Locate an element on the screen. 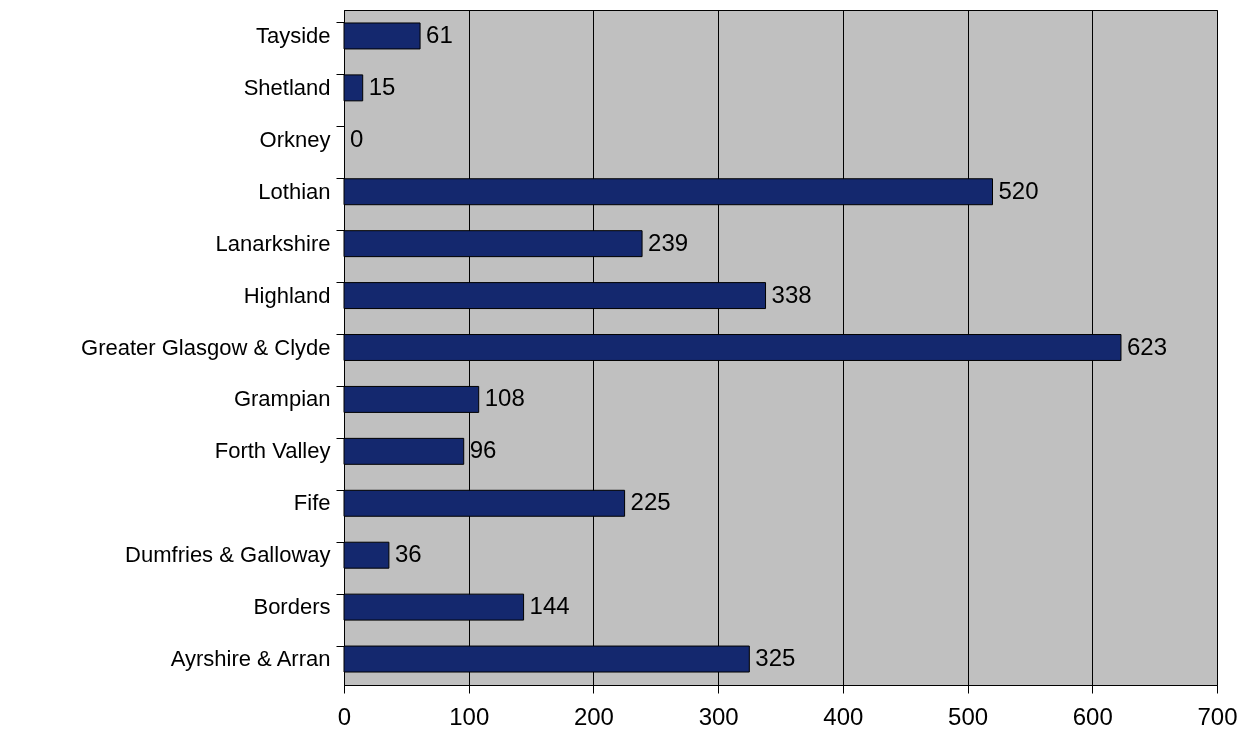  y-tick-label: Tayside is located at coordinates (293, 35).